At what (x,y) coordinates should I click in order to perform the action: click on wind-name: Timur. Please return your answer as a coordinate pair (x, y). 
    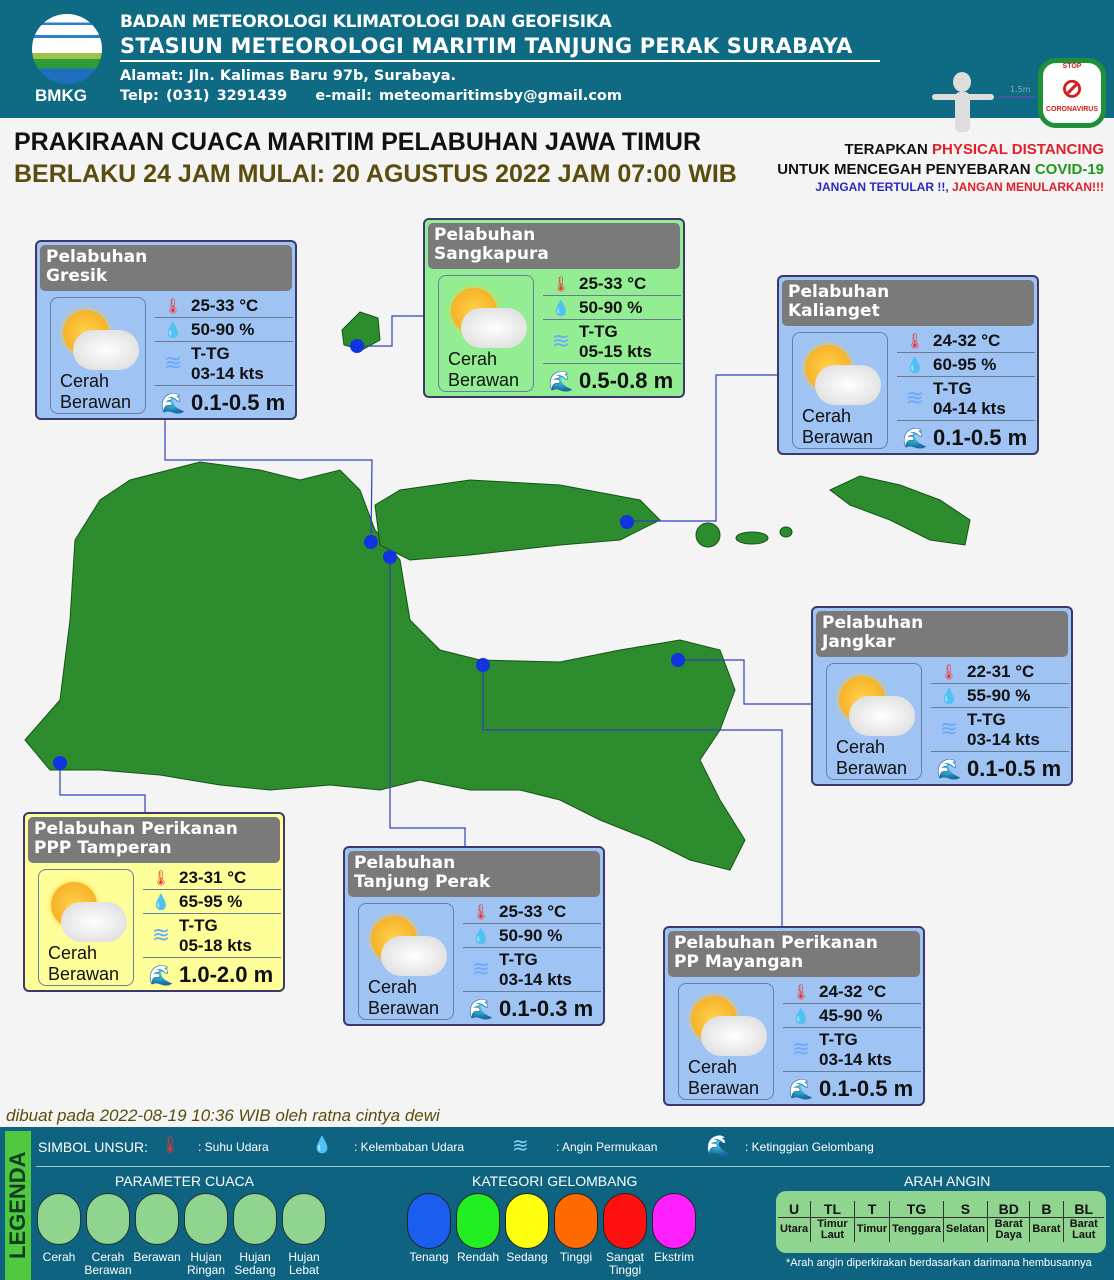
    Looking at the image, I should click on (871, 1229).